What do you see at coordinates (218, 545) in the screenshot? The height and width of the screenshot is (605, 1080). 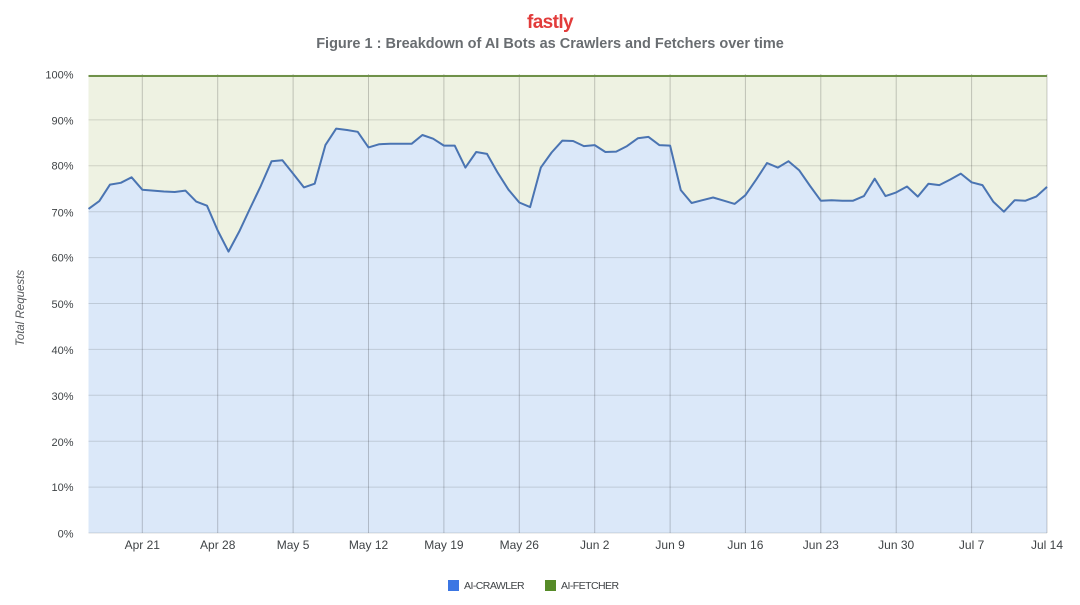 I see `svg-text: Apr 28` at bounding box center [218, 545].